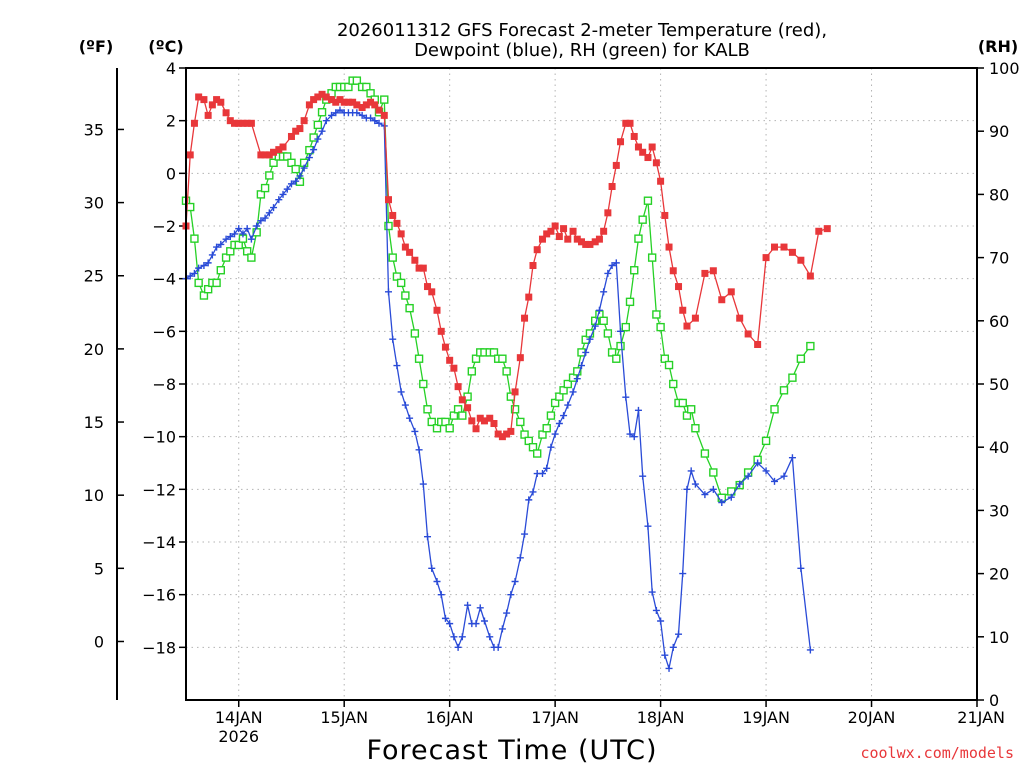 The height and width of the screenshot is (768, 1024). What do you see at coordinates (94, 129) in the screenshot?
I see `fahrenheit-tick-label: 35` at bounding box center [94, 129].